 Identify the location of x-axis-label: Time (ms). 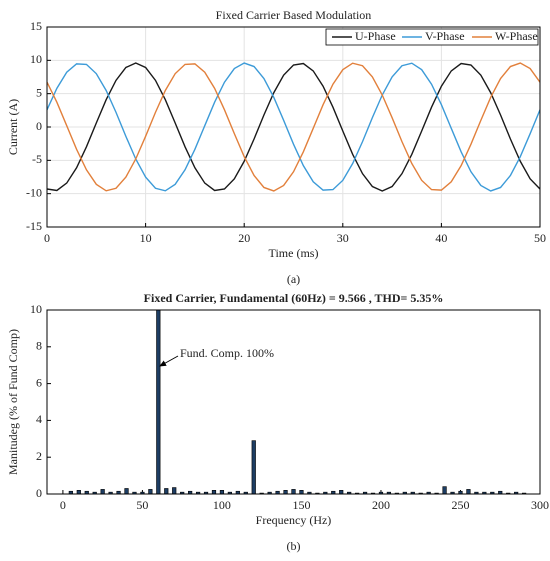
(294, 253).